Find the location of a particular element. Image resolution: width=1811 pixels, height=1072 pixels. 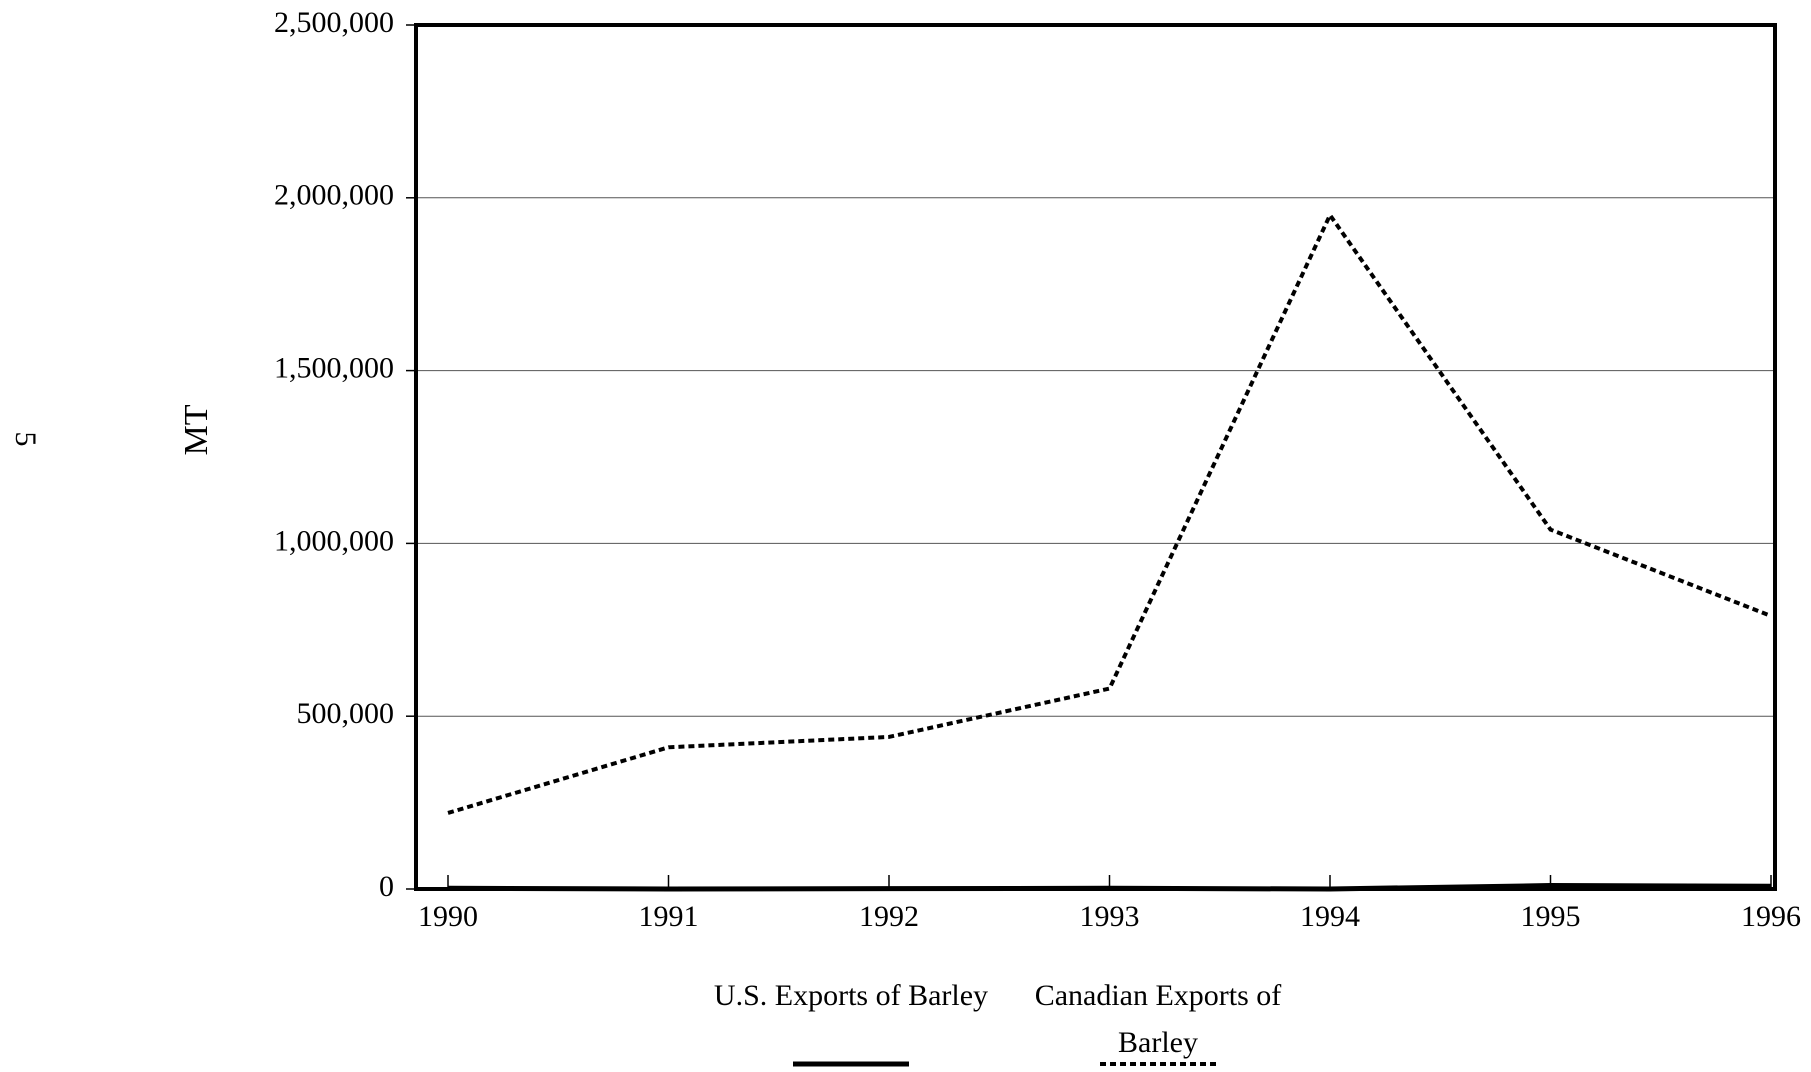

x-tick-label: 1993 is located at coordinates (1110, 916).